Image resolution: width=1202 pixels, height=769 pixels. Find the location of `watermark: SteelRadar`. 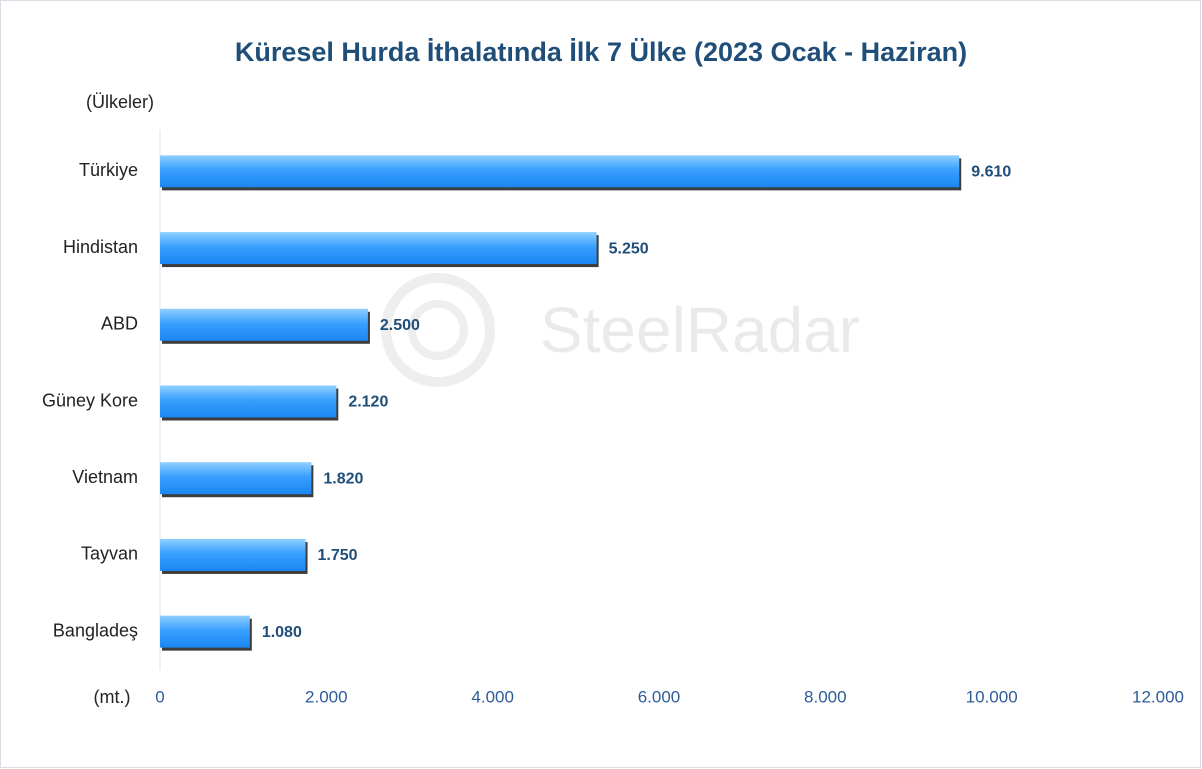

watermark: SteelRadar is located at coordinates (700, 330).